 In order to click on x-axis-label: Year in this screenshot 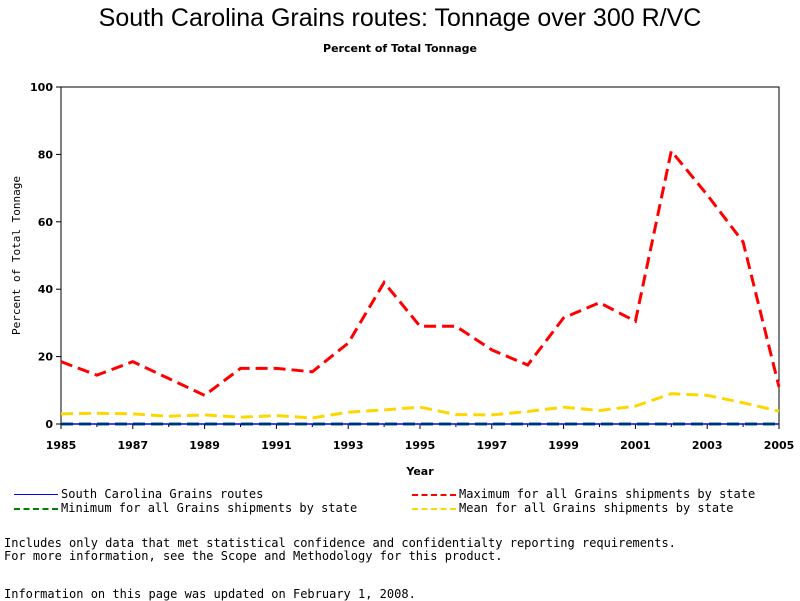, I will do `click(419, 471)`.